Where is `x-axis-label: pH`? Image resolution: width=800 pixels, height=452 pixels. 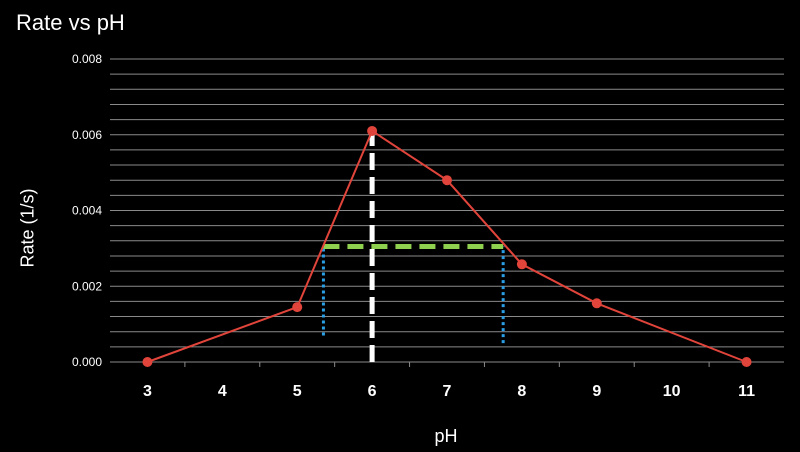
x-axis-label: pH is located at coordinates (446, 436).